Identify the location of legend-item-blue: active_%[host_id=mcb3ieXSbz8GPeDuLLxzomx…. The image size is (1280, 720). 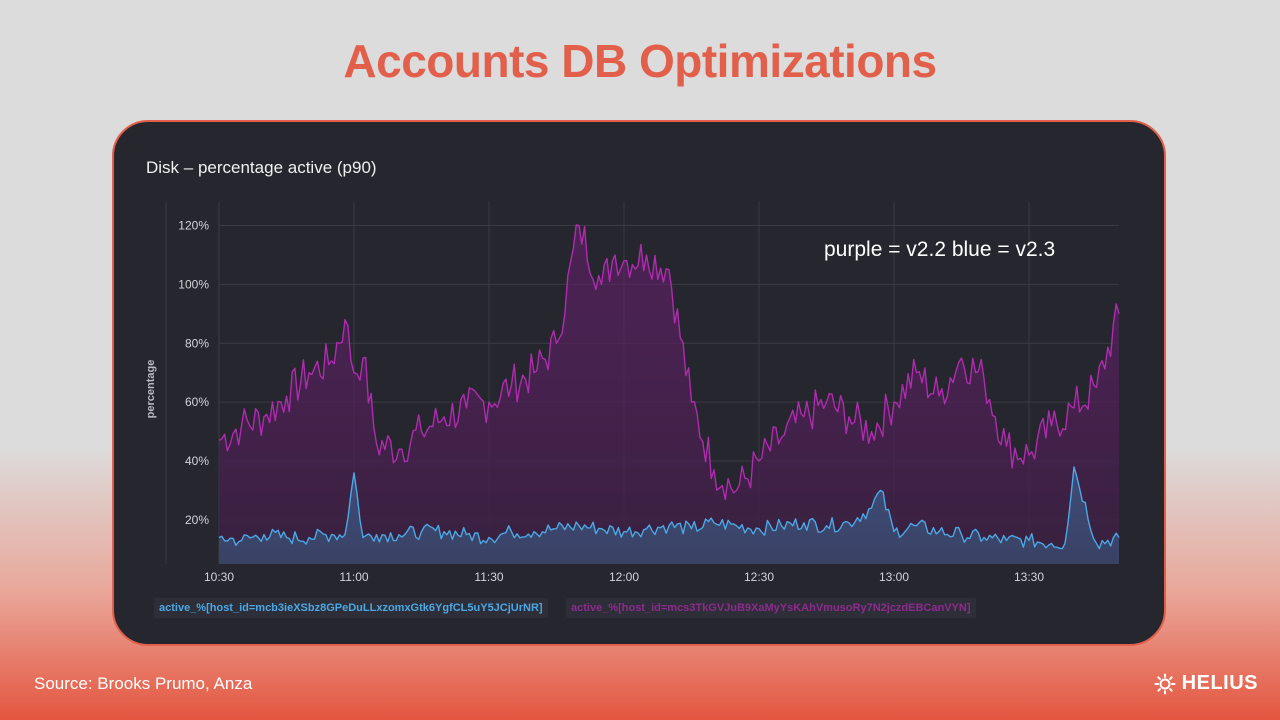
(351, 608).